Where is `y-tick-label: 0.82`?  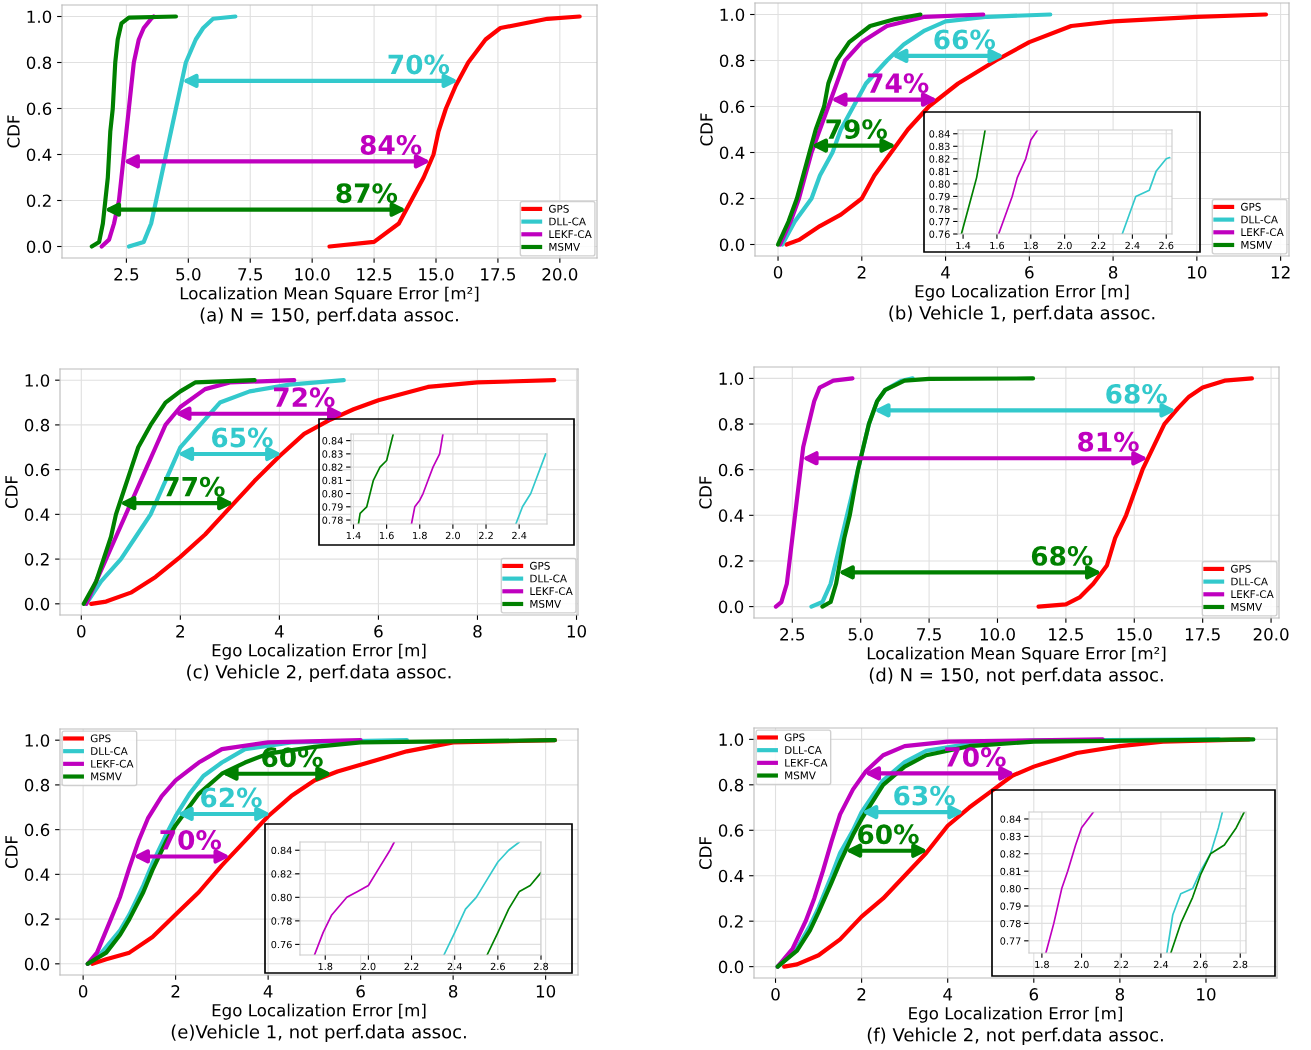 y-tick-label: 0.82 is located at coordinates (332, 467).